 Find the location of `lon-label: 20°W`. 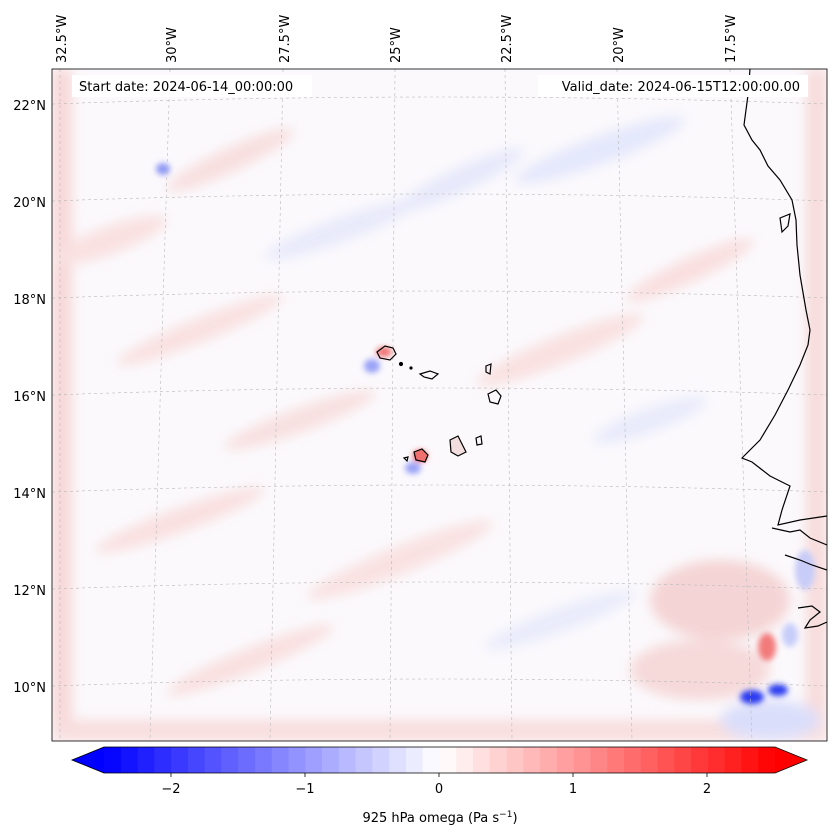

lon-label: 20°W is located at coordinates (619, 45).